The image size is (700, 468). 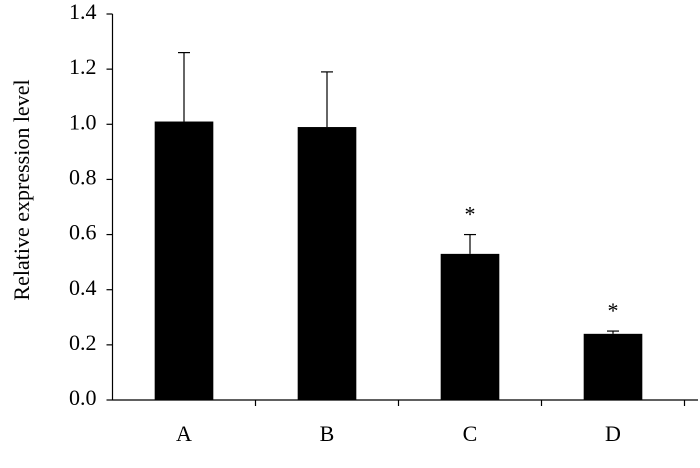 What do you see at coordinates (83, 232) in the screenshot?
I see `y-tick-label: 0.6` at bounding box center [83, 232].